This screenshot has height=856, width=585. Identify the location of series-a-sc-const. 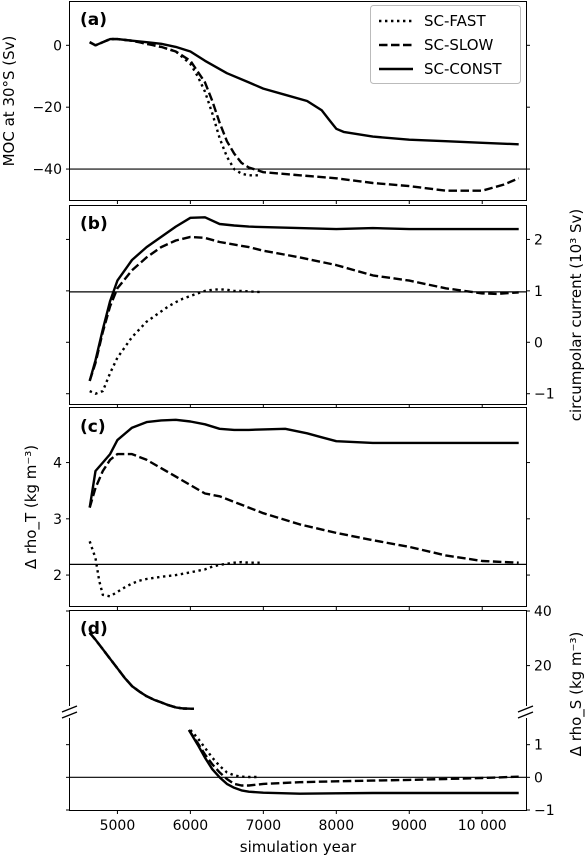
(304, 91).